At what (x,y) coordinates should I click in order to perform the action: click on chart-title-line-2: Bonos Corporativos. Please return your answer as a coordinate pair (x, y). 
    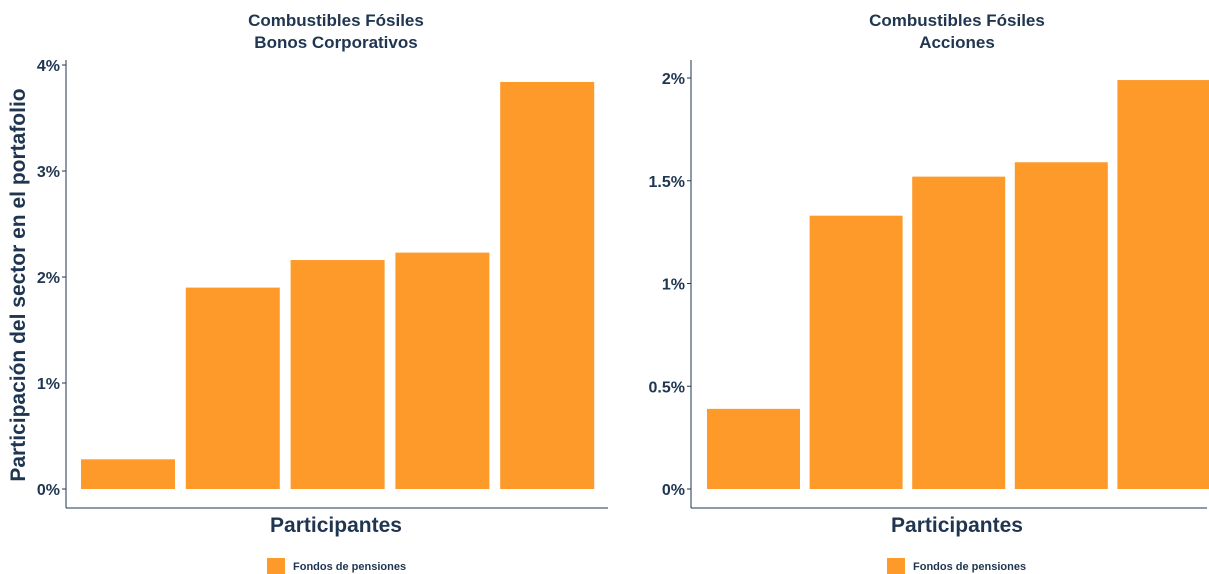
    Looking at the image, I should click on (335, 42).